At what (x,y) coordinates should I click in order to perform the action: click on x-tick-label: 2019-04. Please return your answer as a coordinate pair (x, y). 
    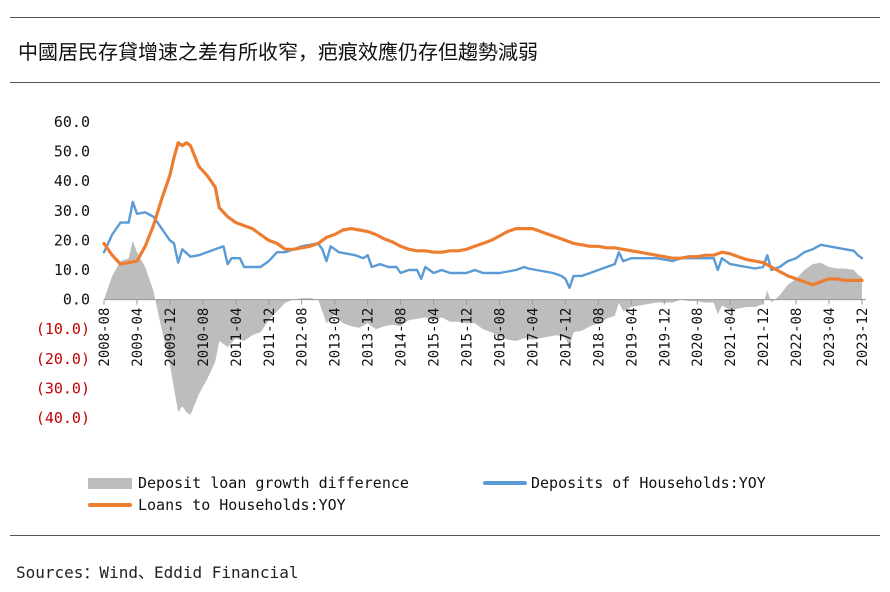
    Looking at the image, I should click on (632, 337).